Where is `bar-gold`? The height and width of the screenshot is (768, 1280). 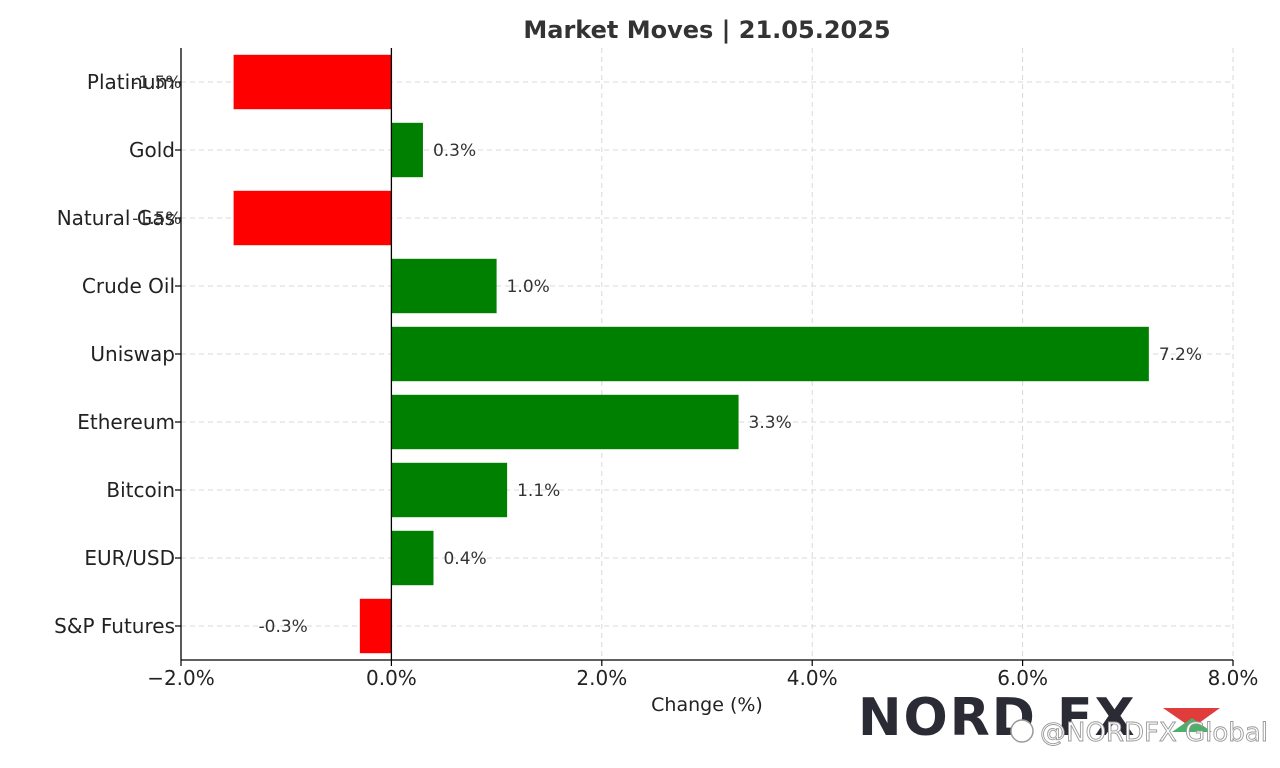
bar-gold is located at coordinates (407, 150).